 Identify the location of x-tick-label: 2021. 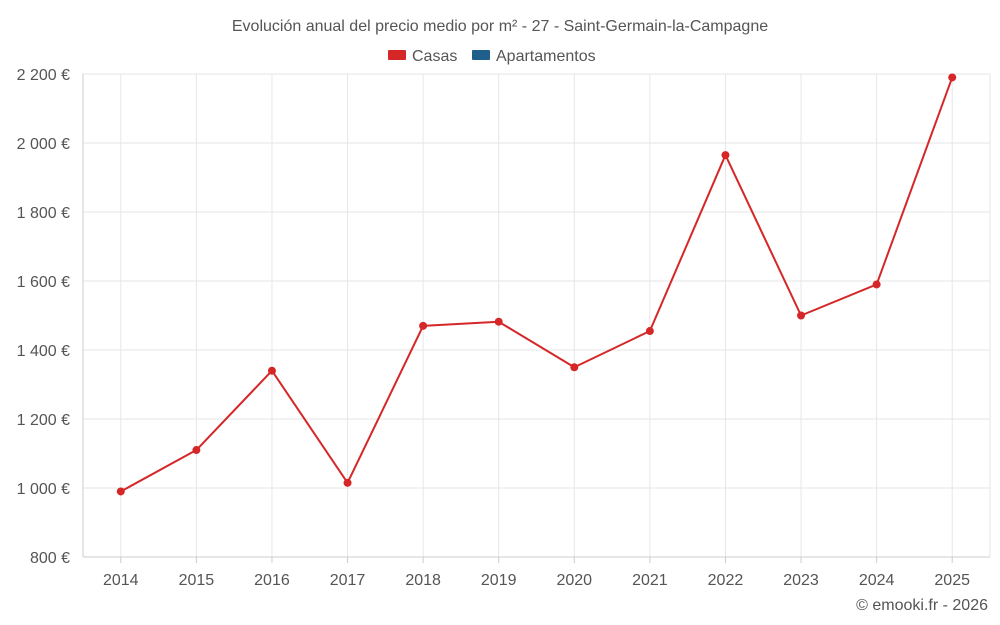
(650, 580).